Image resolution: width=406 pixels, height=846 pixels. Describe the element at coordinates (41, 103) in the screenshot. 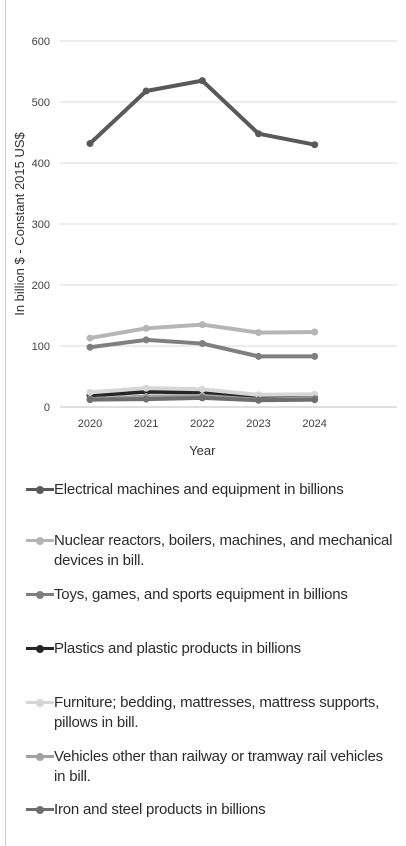

I see `y-tick-label: 500` at that location.